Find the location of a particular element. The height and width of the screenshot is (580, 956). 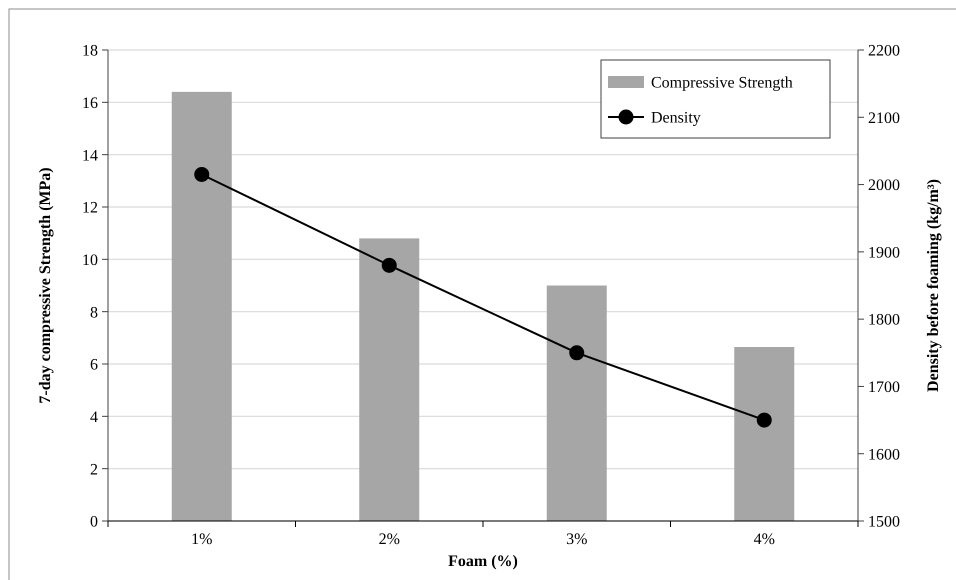

y-tick-label: 2 is located at coordinates (94, 469).